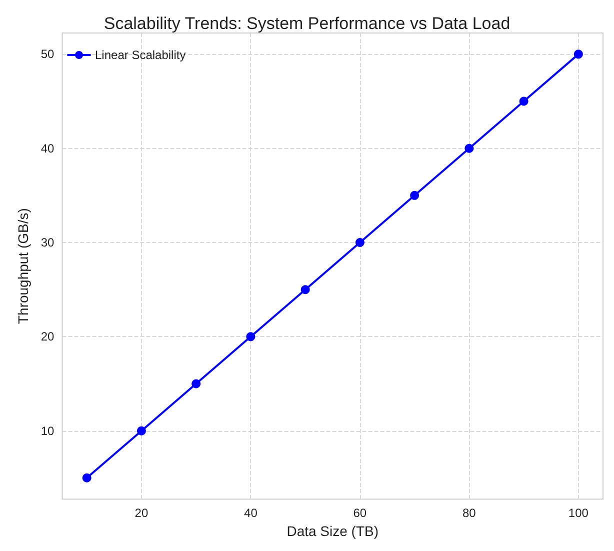  Describe the element at coordinates (469, 513) in the screenshot. I see `x-tick-label: 80` at that location.